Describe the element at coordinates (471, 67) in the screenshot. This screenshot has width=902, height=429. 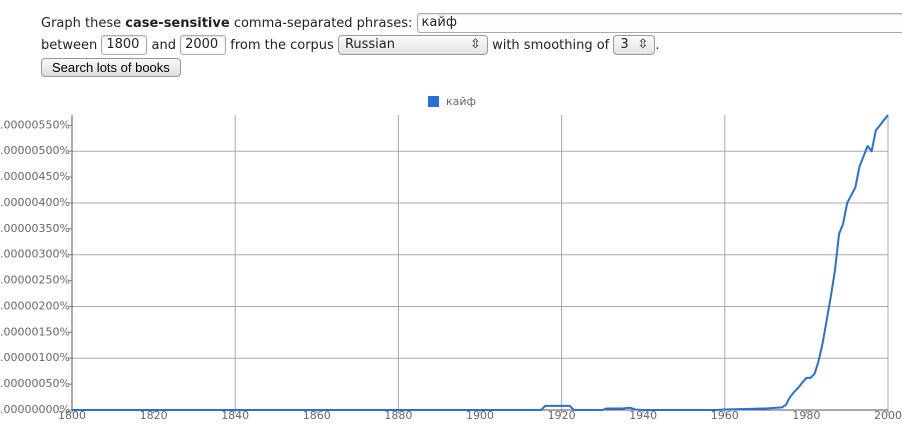
I see `button-row: Search lots of books` at that location.